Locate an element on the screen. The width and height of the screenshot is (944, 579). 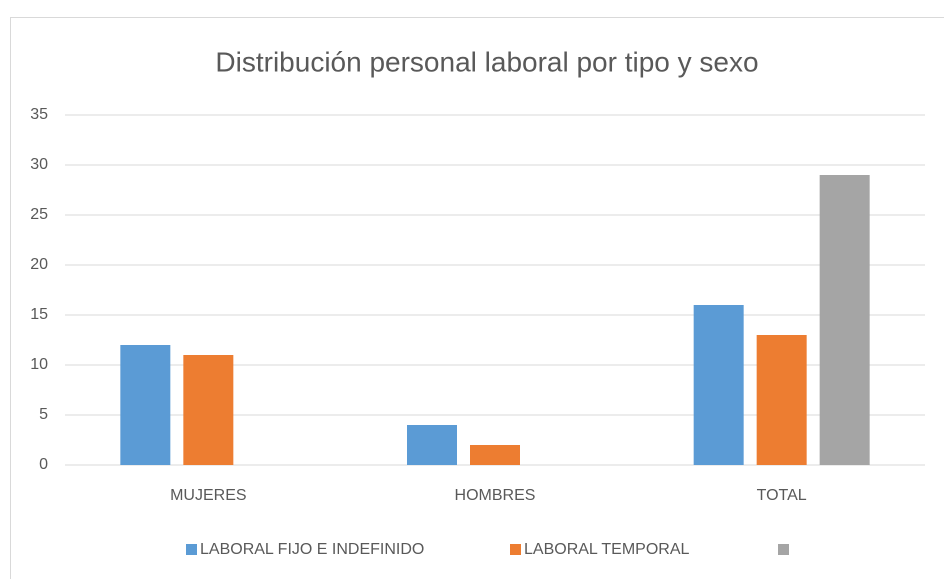
y-tick-label: 30 is located at coordinates (39, 164).